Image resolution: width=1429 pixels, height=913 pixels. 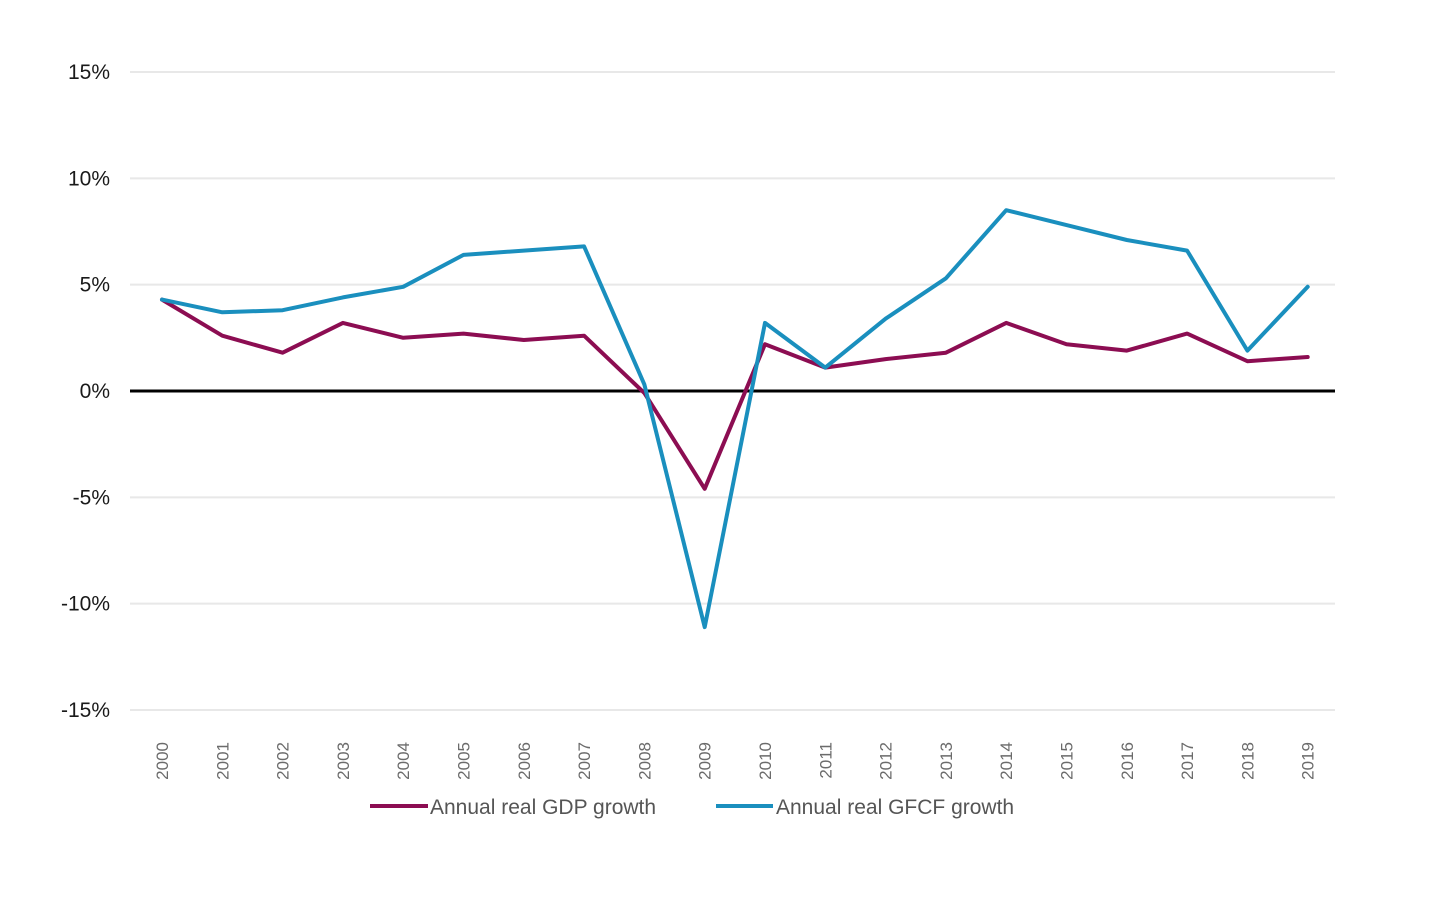 I want to click on x-tick-label: 2014, so click(x=1006, y=761).